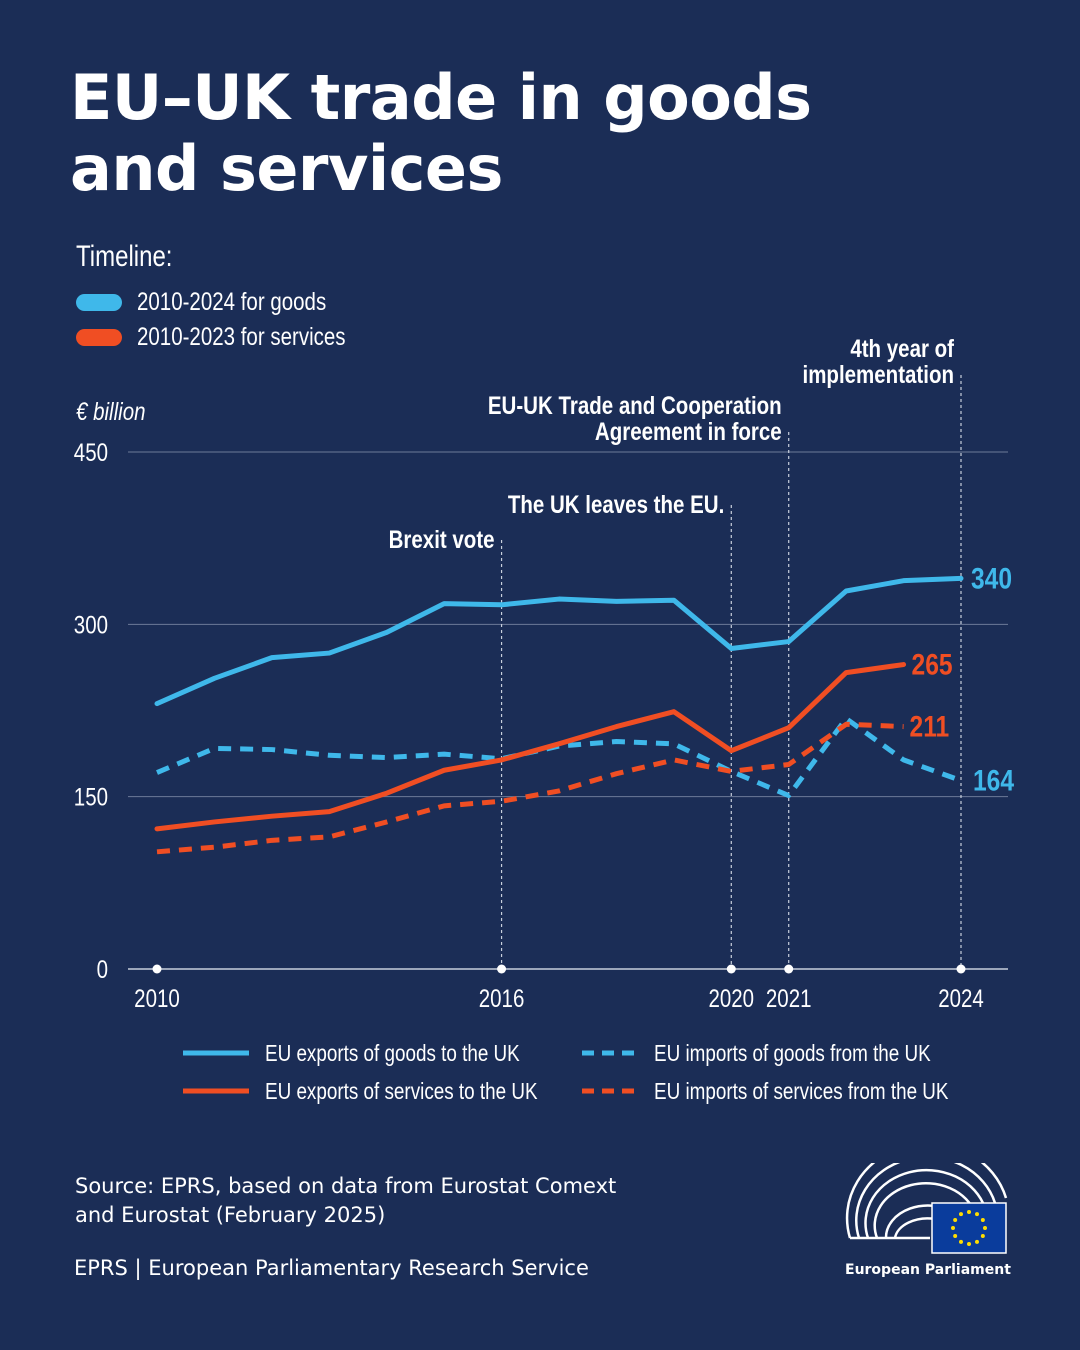 The width and height of the screenshot is (1080, 1350). Describe the element at coordinates (902, 348) in the screenshot. I see `annotation-label: 4th year of` at that location.